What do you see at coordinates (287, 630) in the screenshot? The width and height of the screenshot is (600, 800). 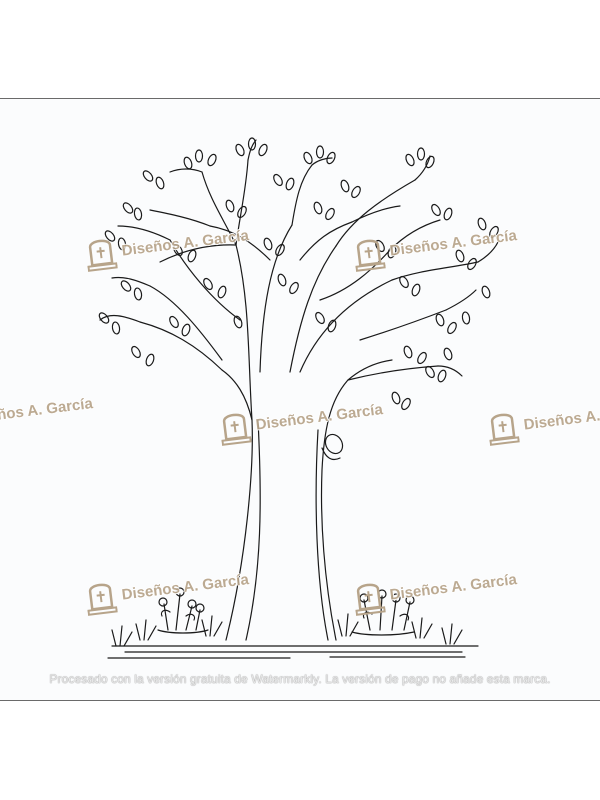 I see `grass-tufts` at bounding box center [287, 630].